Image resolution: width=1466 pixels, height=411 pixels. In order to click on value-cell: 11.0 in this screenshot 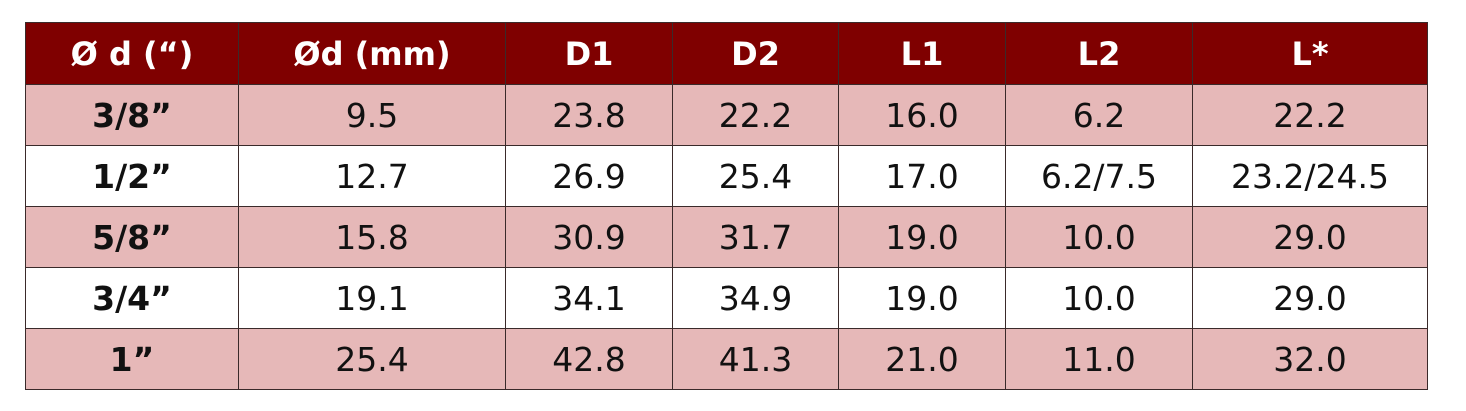, I will do `click(1099, 359)`.